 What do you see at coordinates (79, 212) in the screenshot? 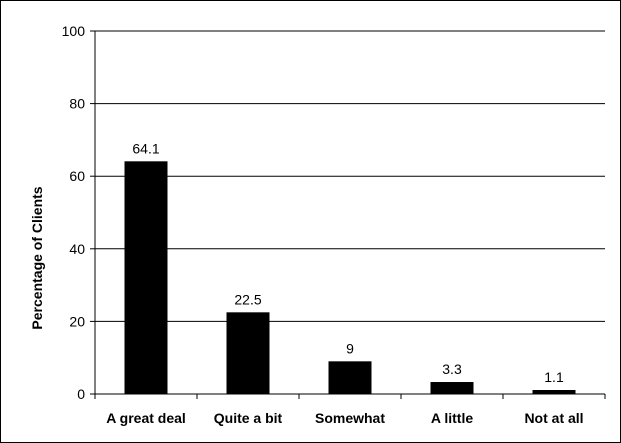
I see `y-axis: 0 20 40 60 80 100` at bounding box center [79, 212].